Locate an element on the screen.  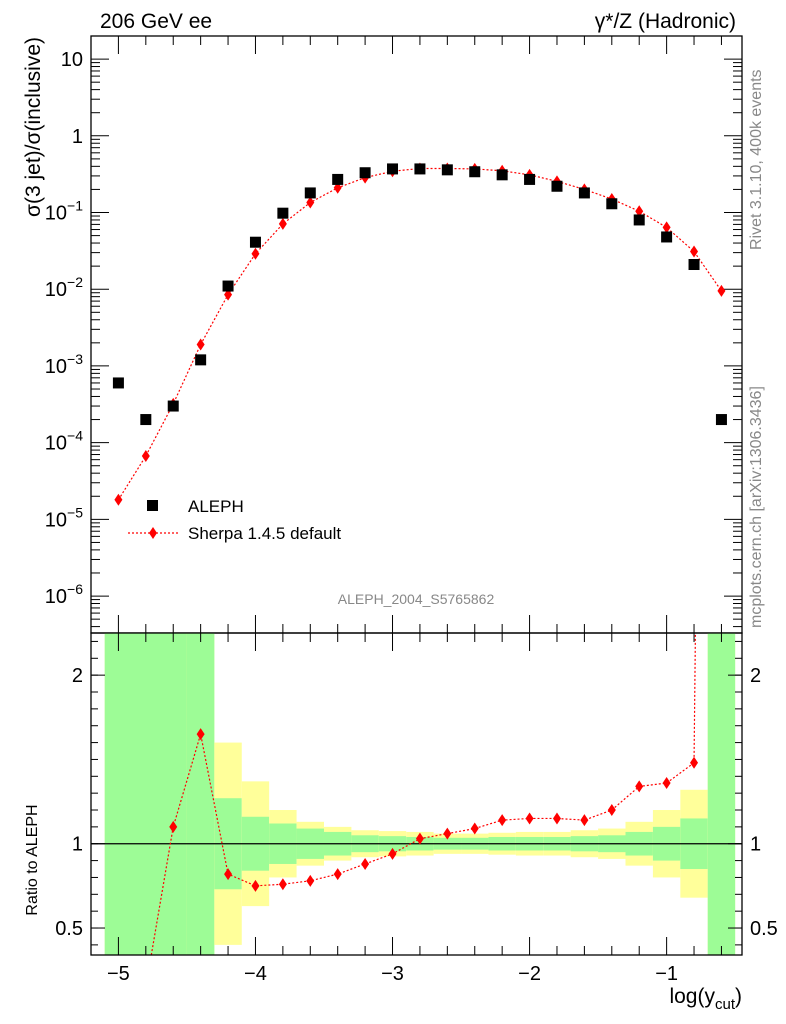
ratio-ytick-label-left: 2 is located at coordinates (77, 676).